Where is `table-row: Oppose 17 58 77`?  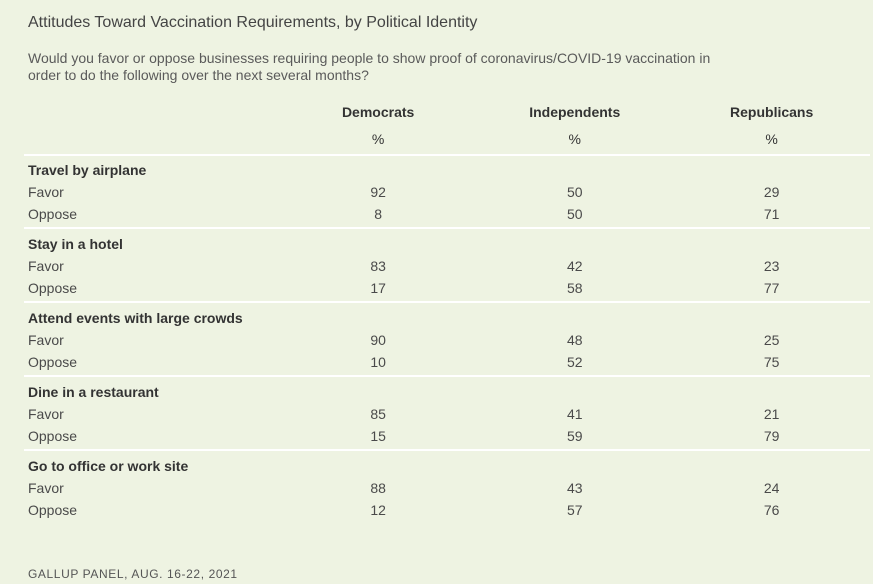 table-row: Oppose 17 58 77 is located at coordinates (447, 290).